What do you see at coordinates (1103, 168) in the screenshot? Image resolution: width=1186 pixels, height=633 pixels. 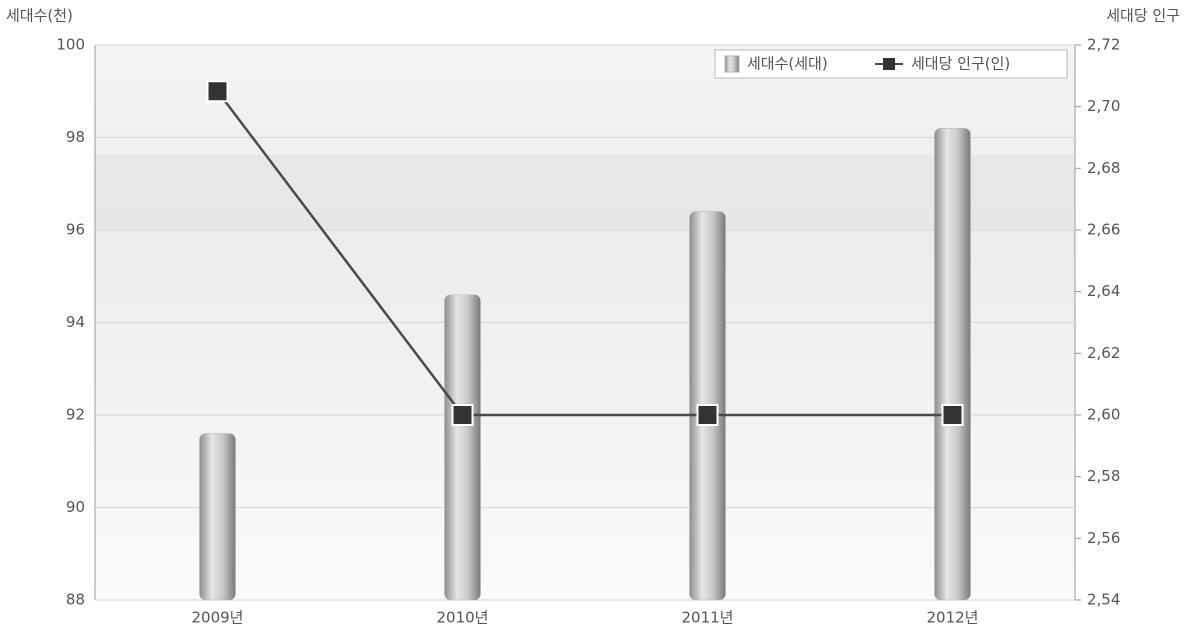 I see `y2-tick-label: 2,68` at bounding box center [1103, 168].